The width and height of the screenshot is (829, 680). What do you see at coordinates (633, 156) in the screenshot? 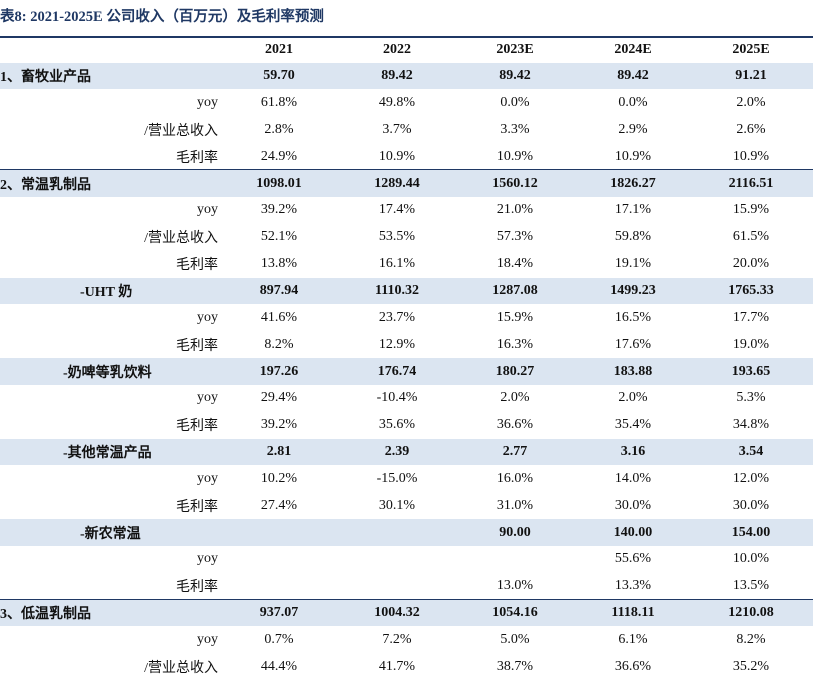
I see `value-cell-2024e: 10.9%` at bounding box center [633, 156].